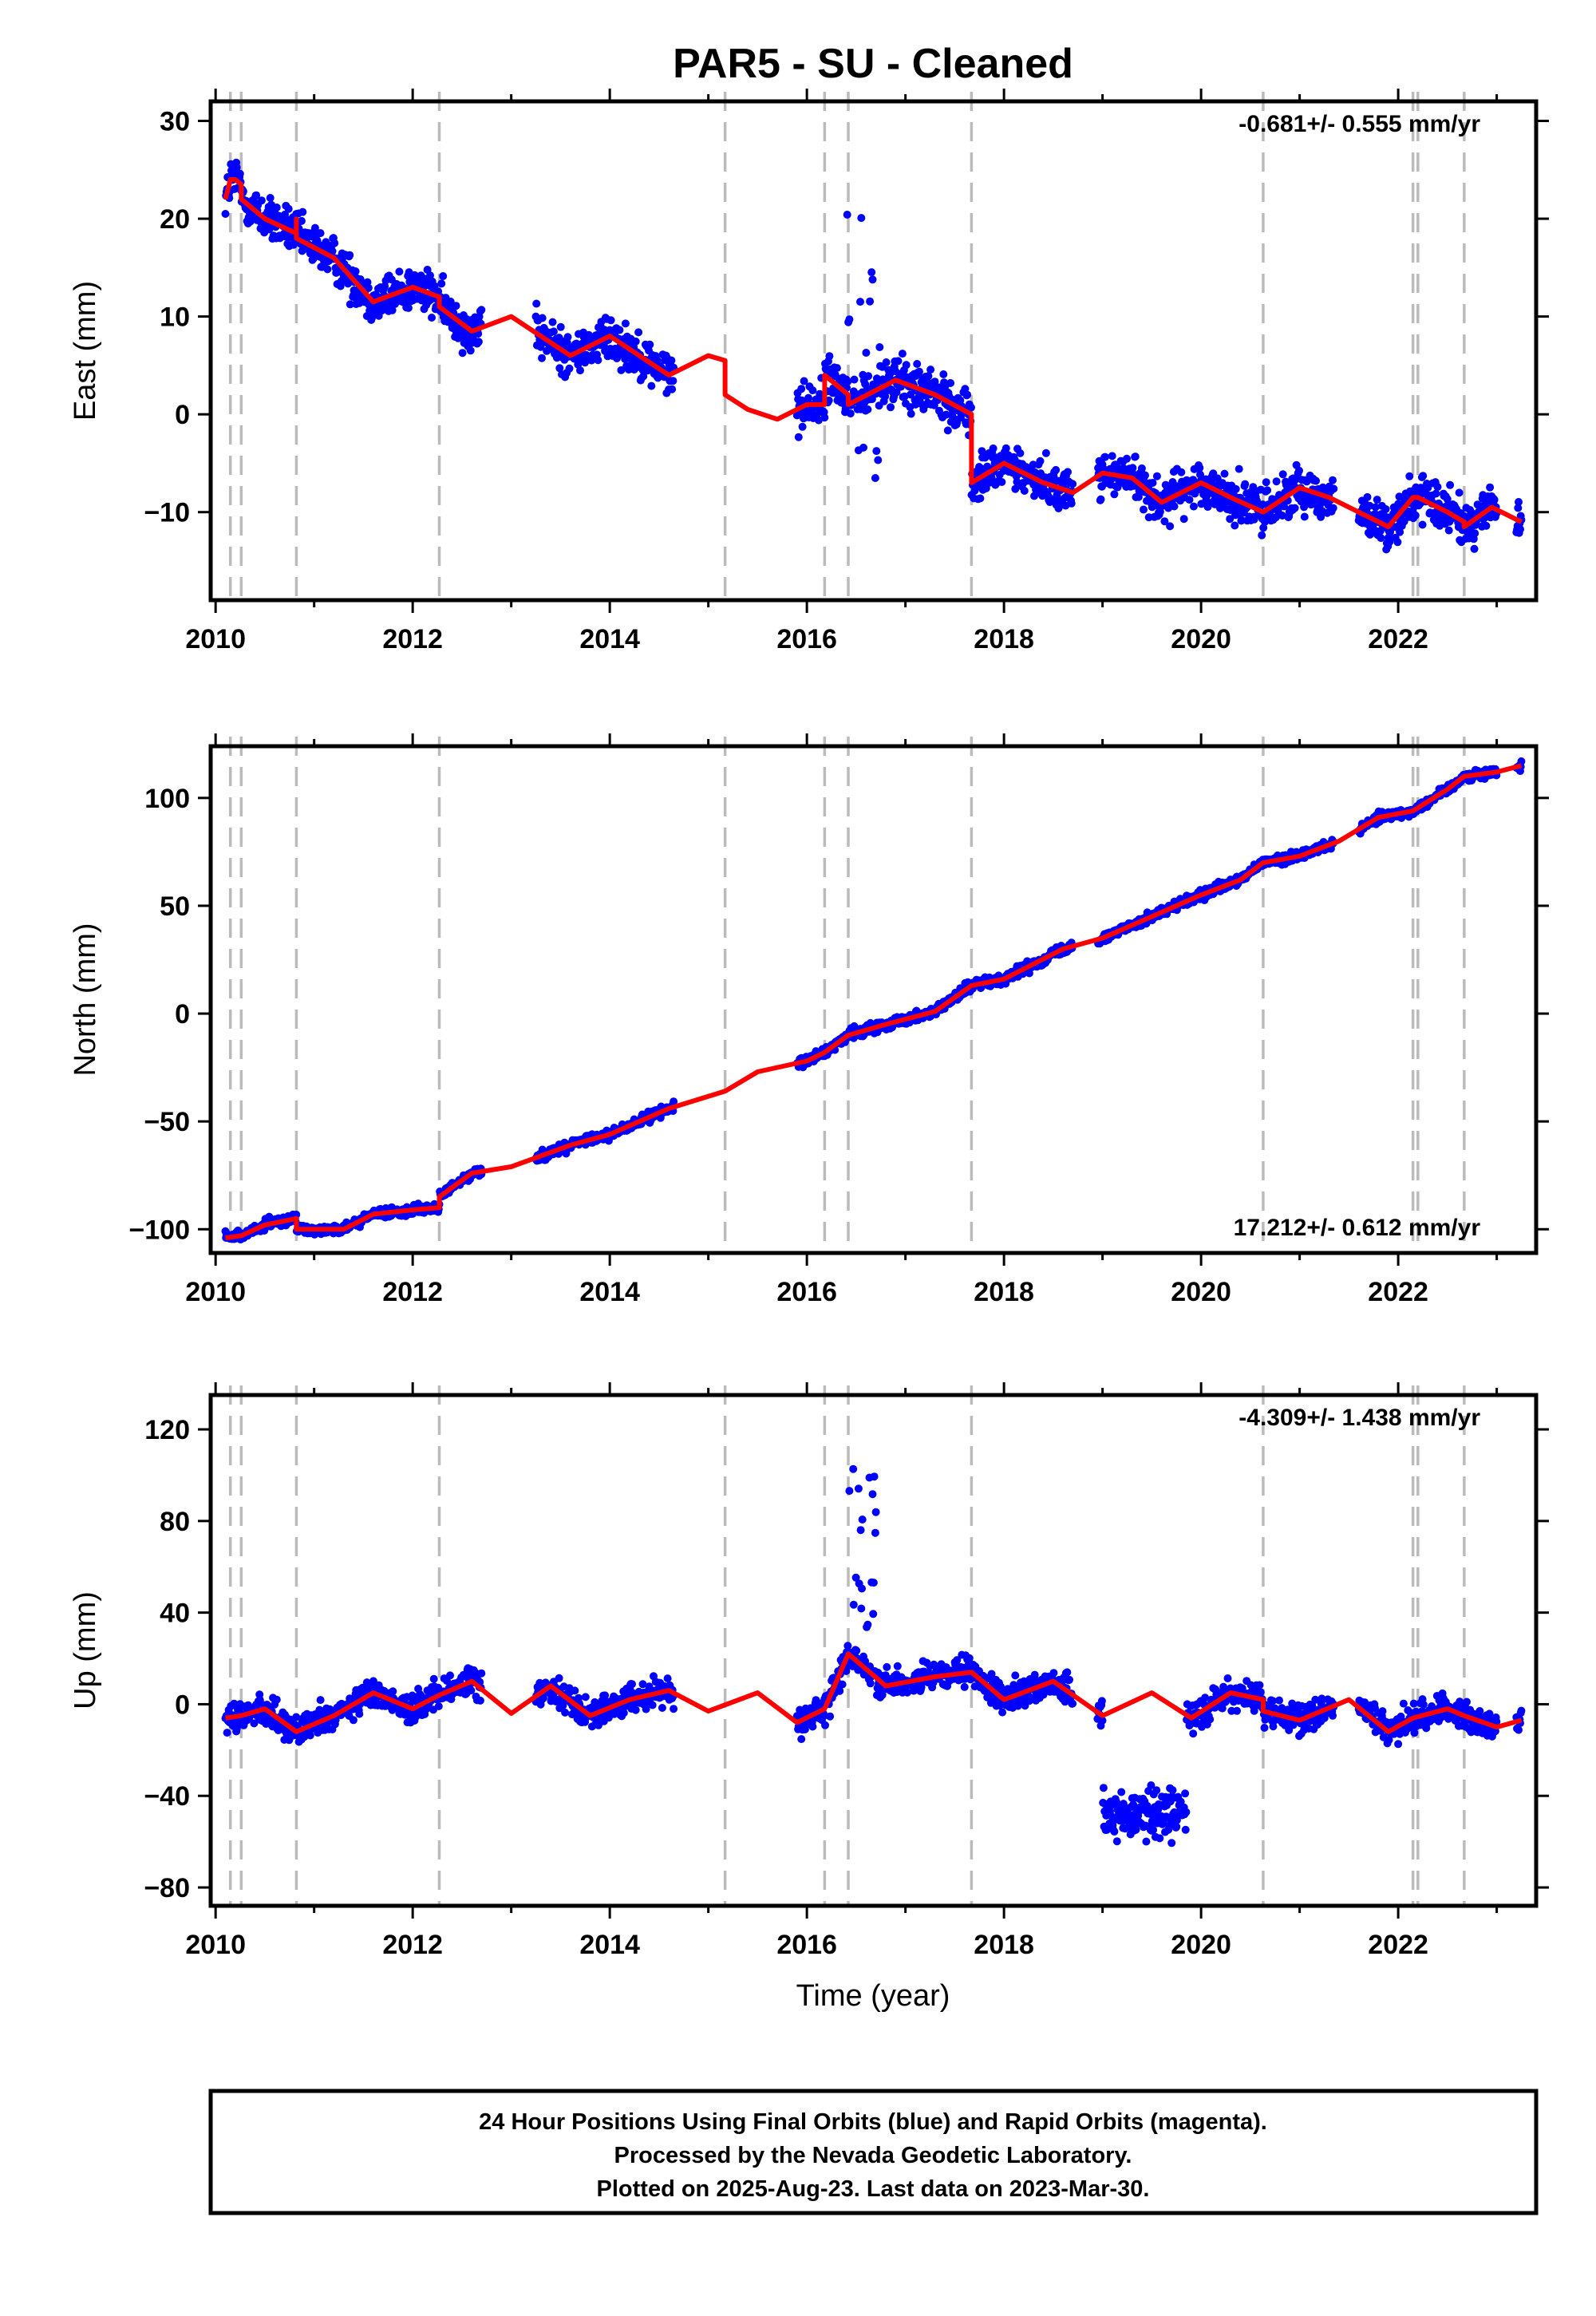  What do you see at coordinates (175, 906) in the screenshot?
I see `y-tick-label: 50` at bounding box center [175, 906].